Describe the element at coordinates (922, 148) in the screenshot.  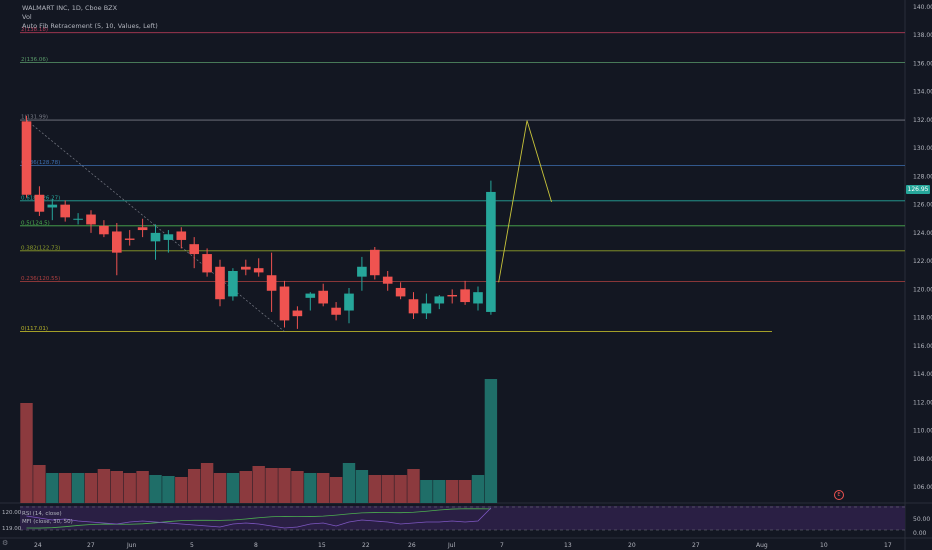
I see `price-tick: 130.00` at that location.